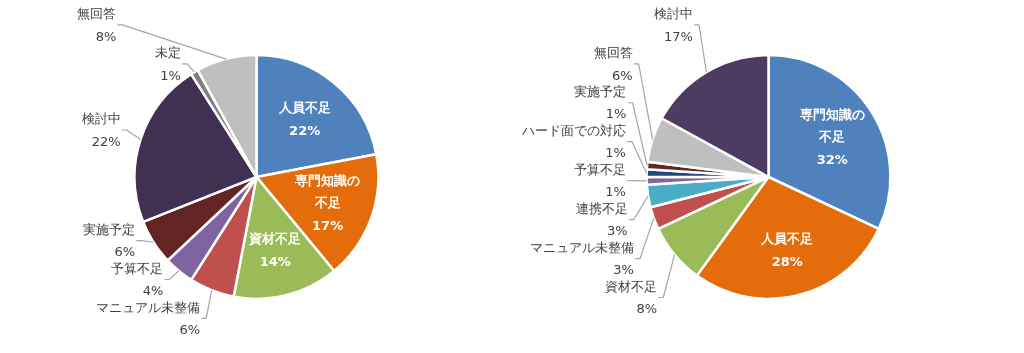 This screenshot has height=353, width=1024. What do you see at coordinates (153, 291) in the screenshot?
I see `data-label: 4%` at bounding box center [153, 291].